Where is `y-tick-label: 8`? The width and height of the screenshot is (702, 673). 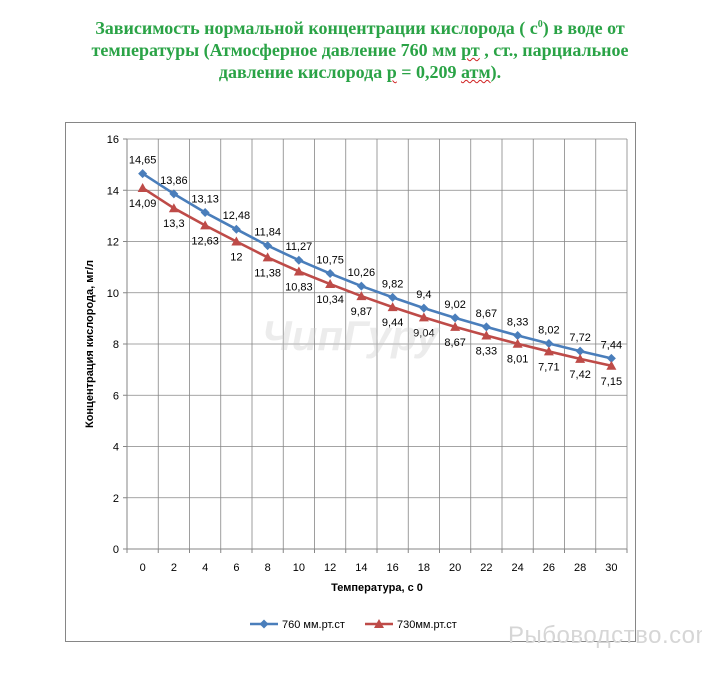 y-tick-label: 8 is located at coordinates (116, 345).